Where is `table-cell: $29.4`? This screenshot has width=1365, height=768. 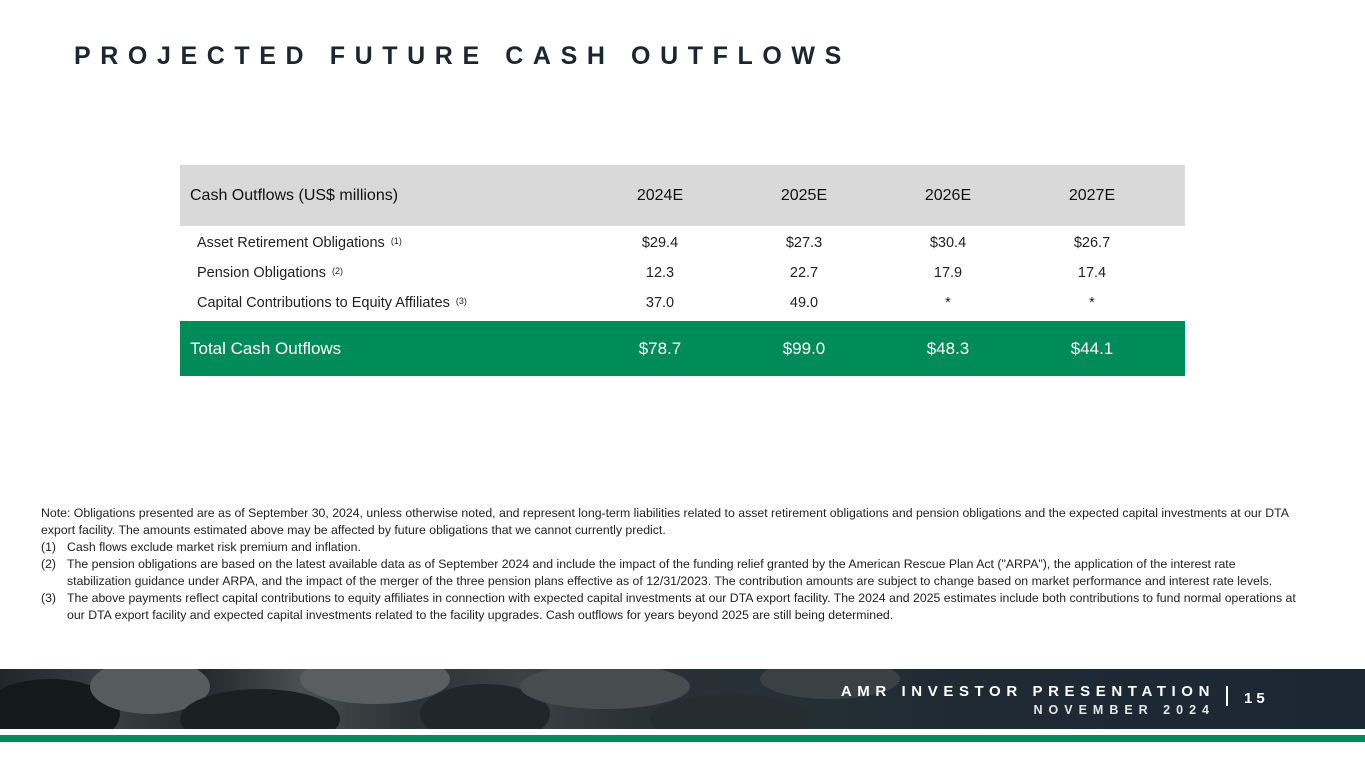 table-cell: $29.4 is located at coordinates (660, 243).